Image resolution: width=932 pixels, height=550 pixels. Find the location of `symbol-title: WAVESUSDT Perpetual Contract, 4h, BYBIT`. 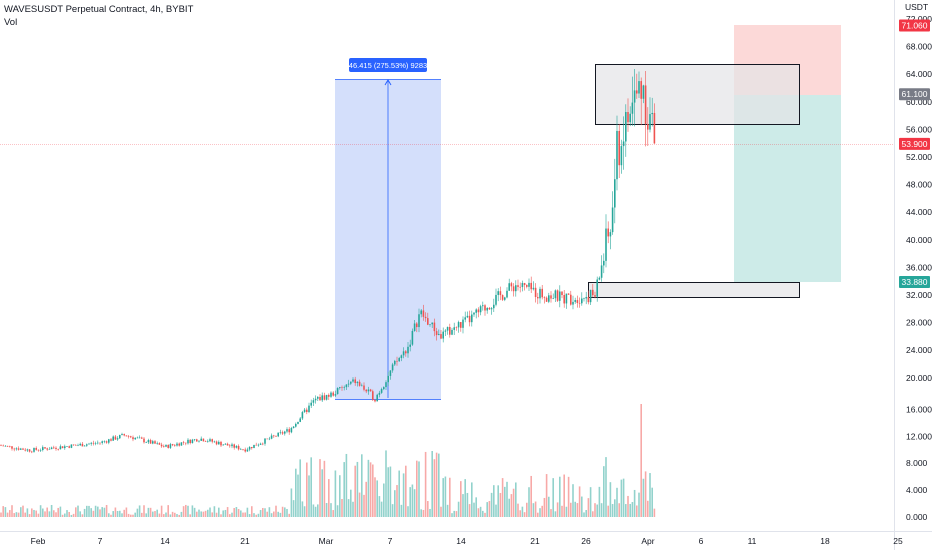

symbol-title: WAVESUSDT Perpetual Contract, 4h, BYBIT is located at coordinates (99, 9).